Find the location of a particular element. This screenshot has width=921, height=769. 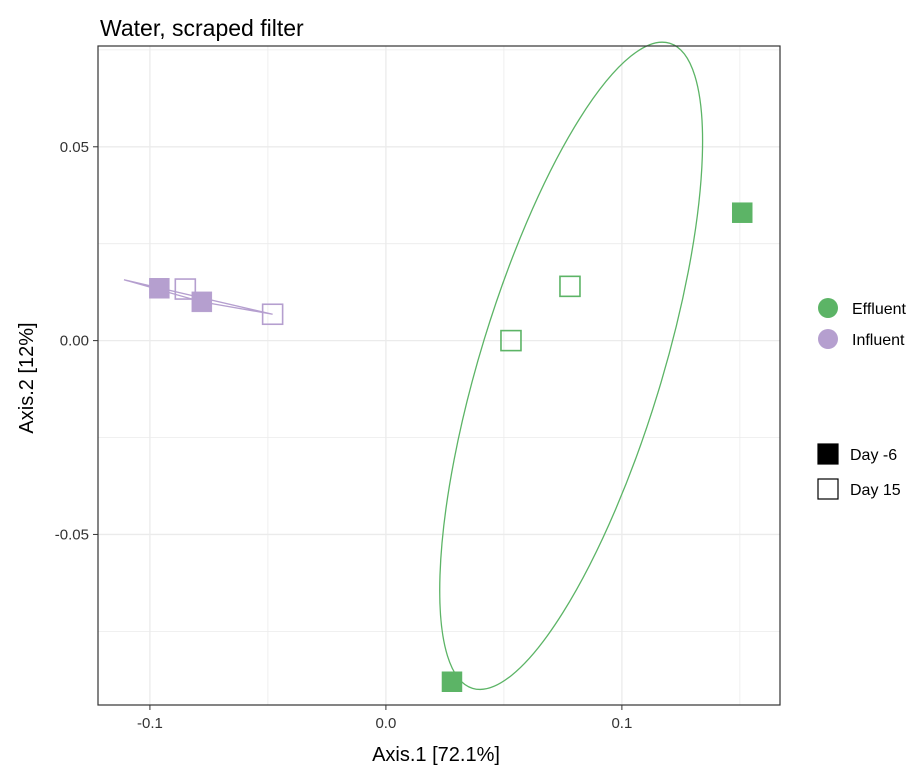

color-legend: Effluent Influent is located at coordinates (862, 323).